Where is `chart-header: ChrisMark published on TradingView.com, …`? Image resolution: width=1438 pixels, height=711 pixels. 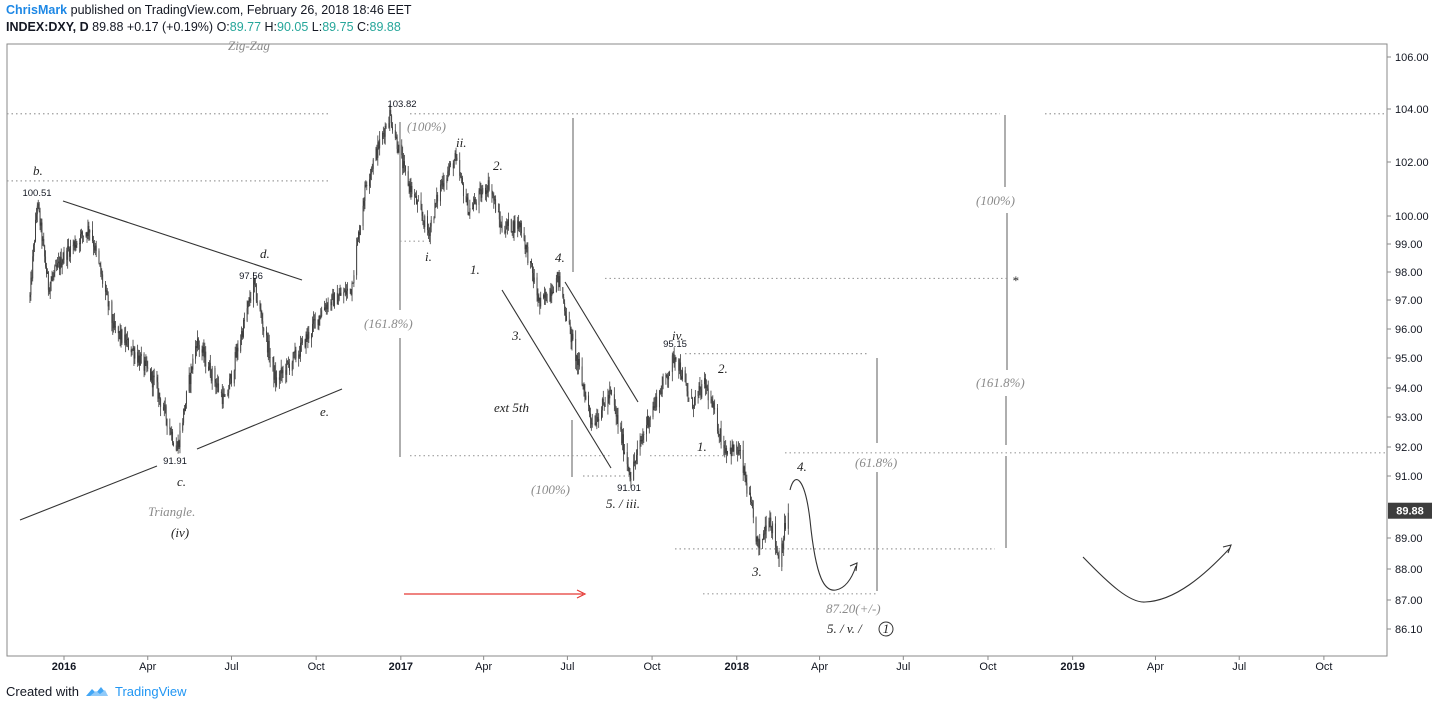 chart-header: ChrisMark published on TradingView.com, … is located at coordinates (209, 19).